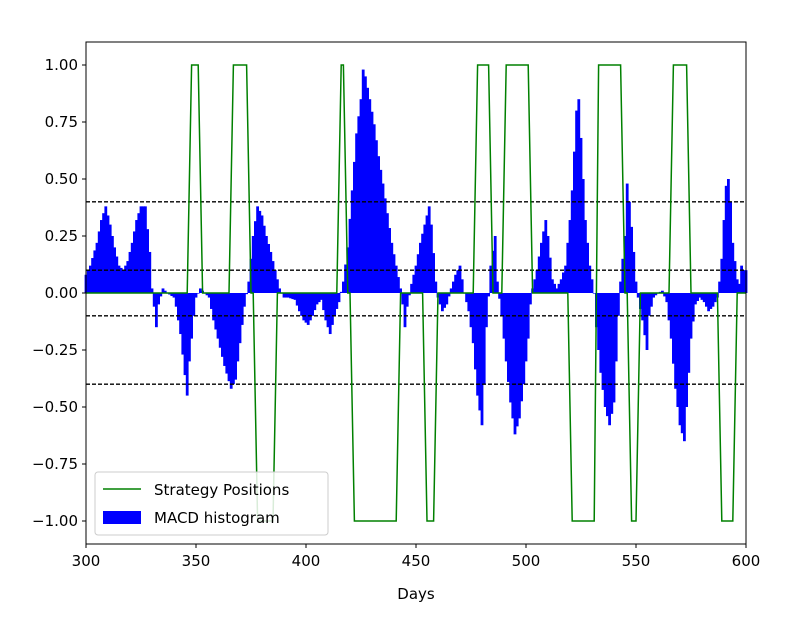  I want to click on x-tick-label: 550, so click(636, 561).